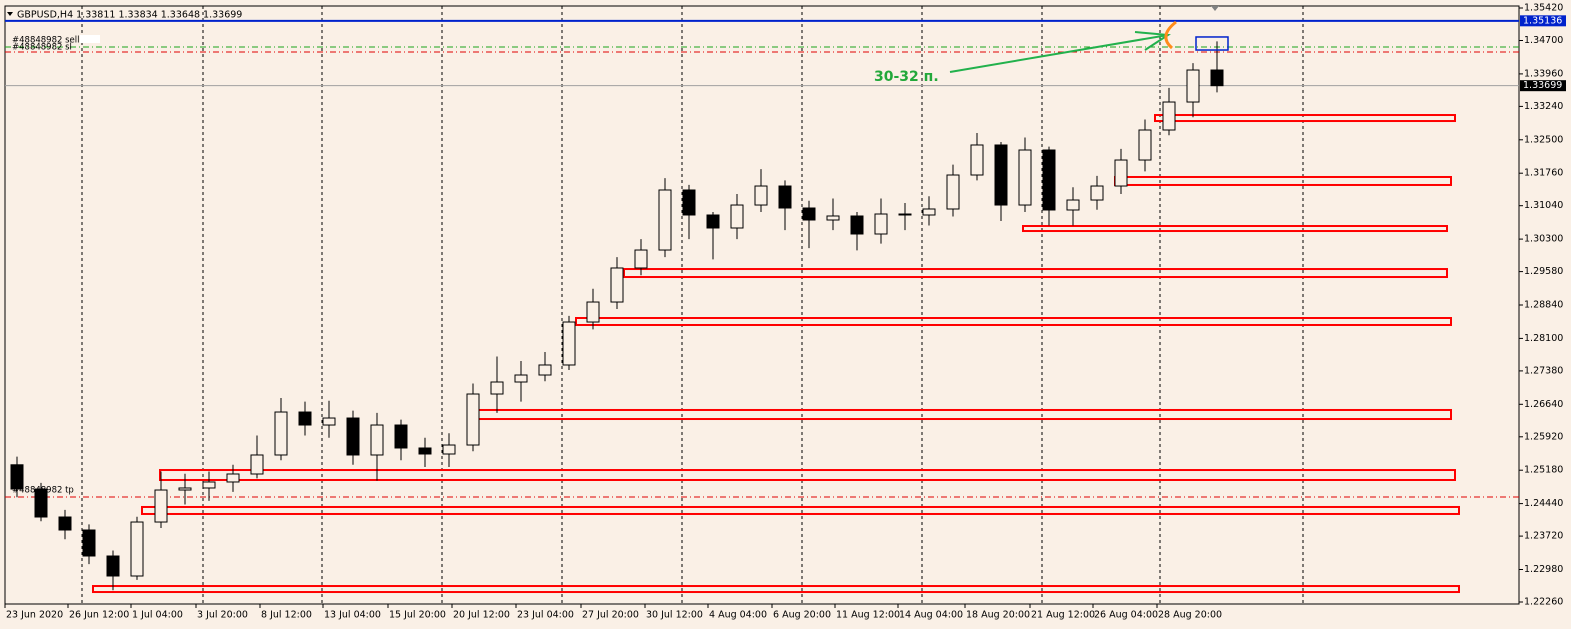  Describe the element at coordinates (1059, 53) in the screenshot. I see `arrow-shaft` at that location.